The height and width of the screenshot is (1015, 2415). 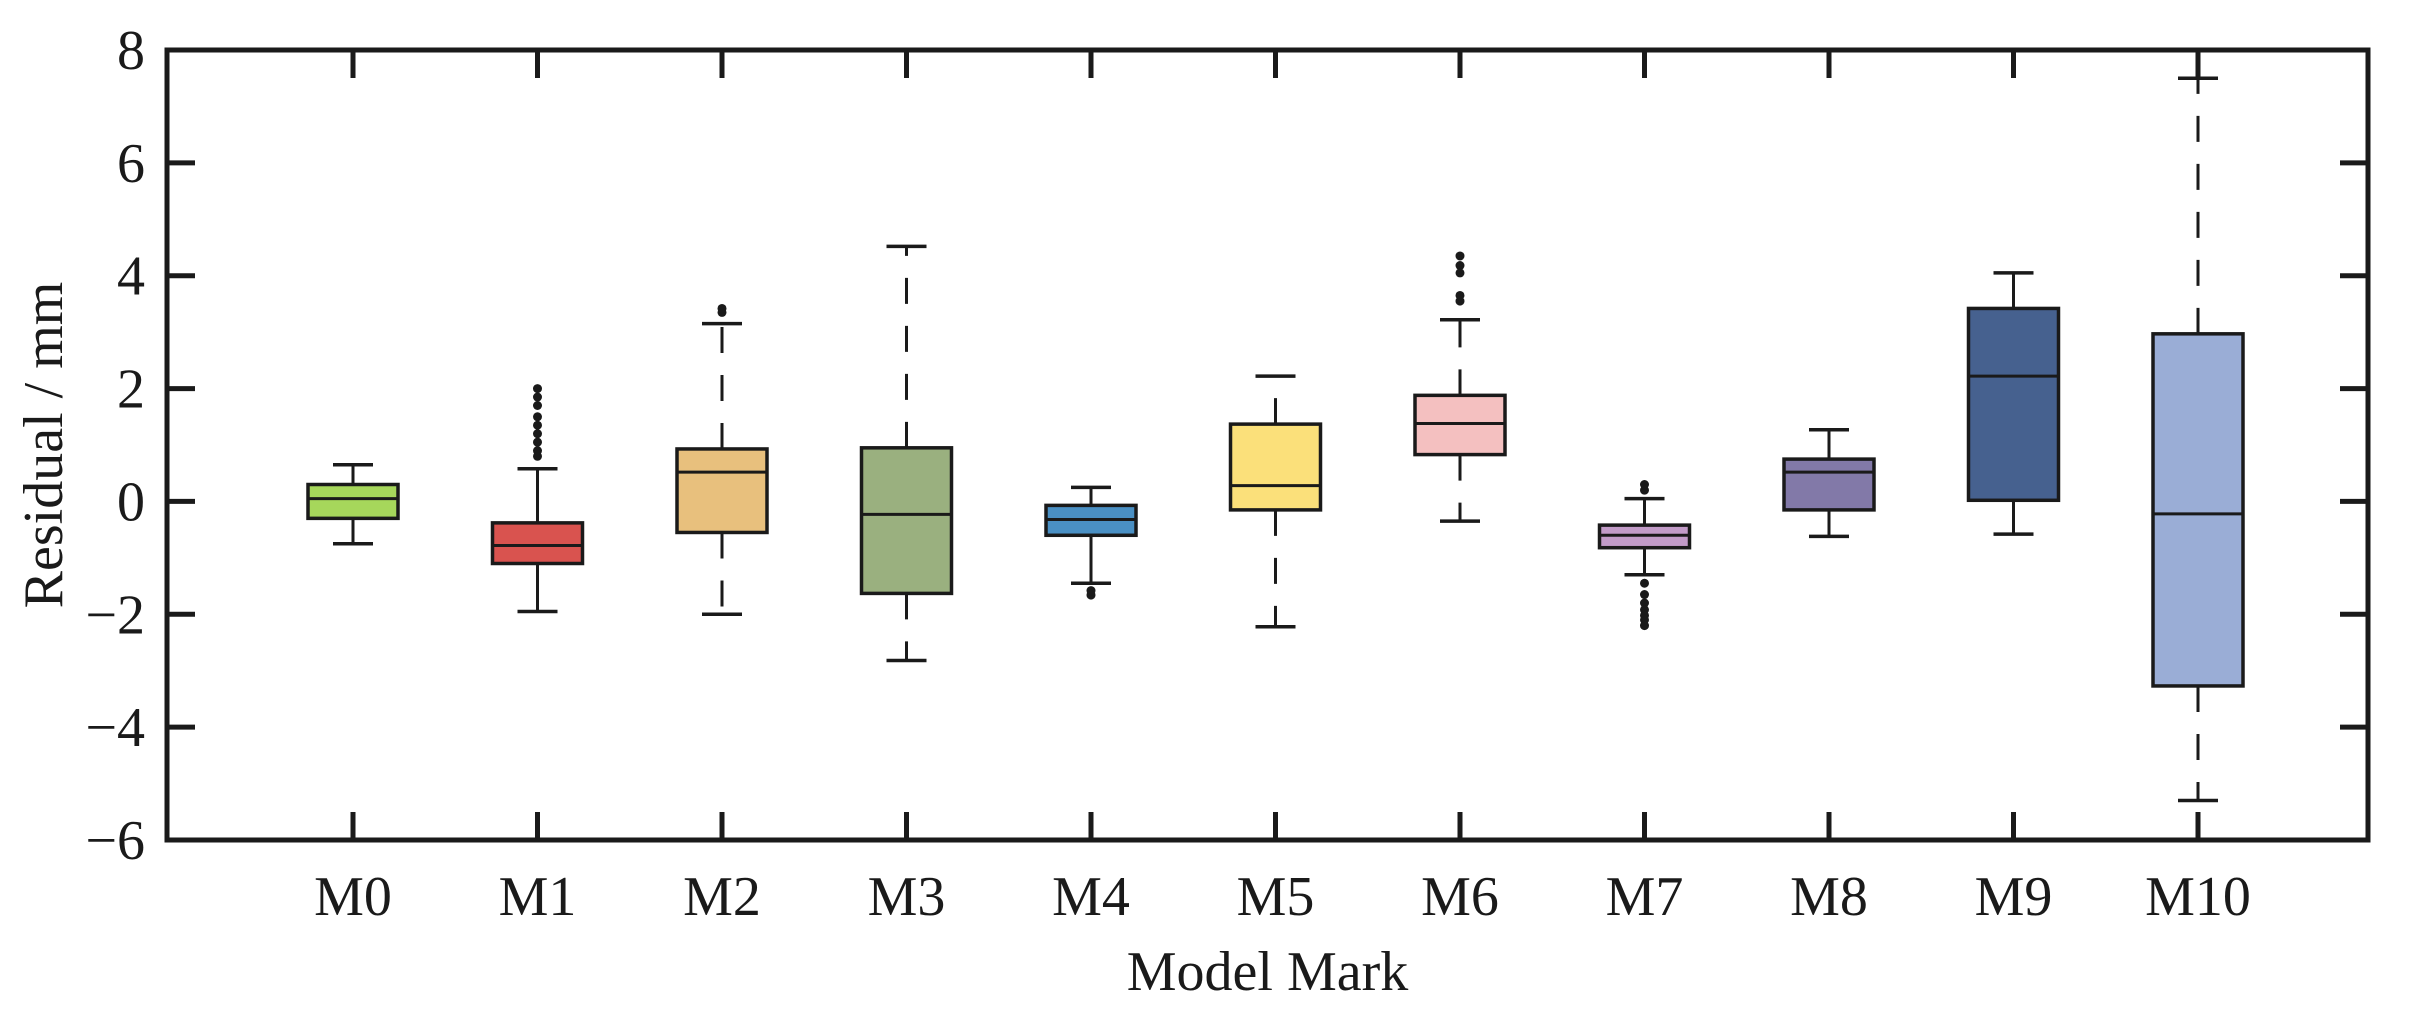 I want to click on box-m10, so click(x=2198, y=439).